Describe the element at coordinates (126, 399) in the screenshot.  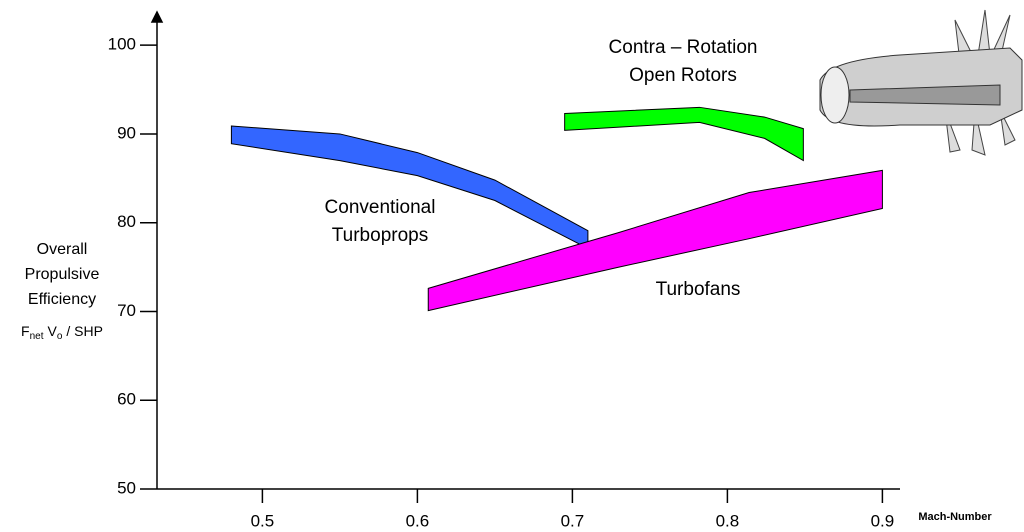
I see `y-tick-label: 60` at that location.